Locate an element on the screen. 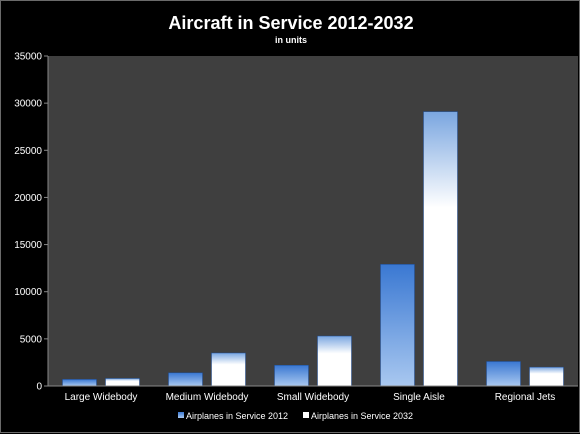 The width and height of the screenshot is (580, 434). x-category-label: Small Widebody is located at coordinates (313, 397).